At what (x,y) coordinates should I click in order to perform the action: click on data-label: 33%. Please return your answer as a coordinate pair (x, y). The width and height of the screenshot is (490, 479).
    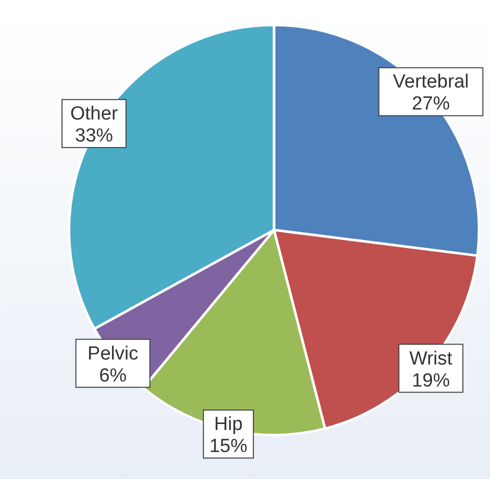
    Looking at the image, I should click on (94, 136).